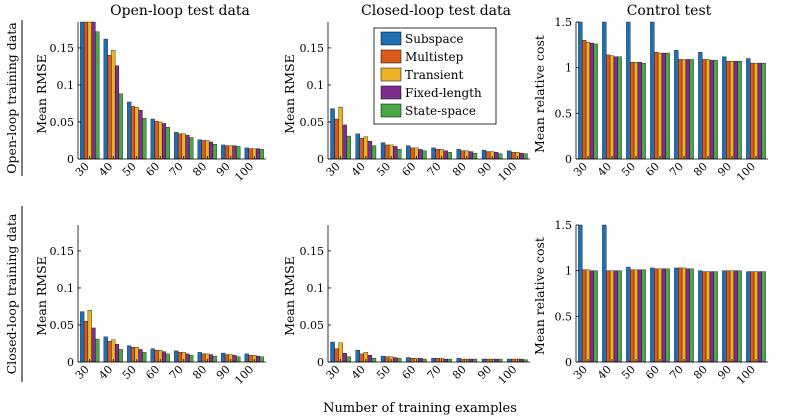 This screenshot has width=793, height=418. Describe the element at coordinates (66, 288) in the screenshot. I see `y-tick-label: 0.1` at that location.